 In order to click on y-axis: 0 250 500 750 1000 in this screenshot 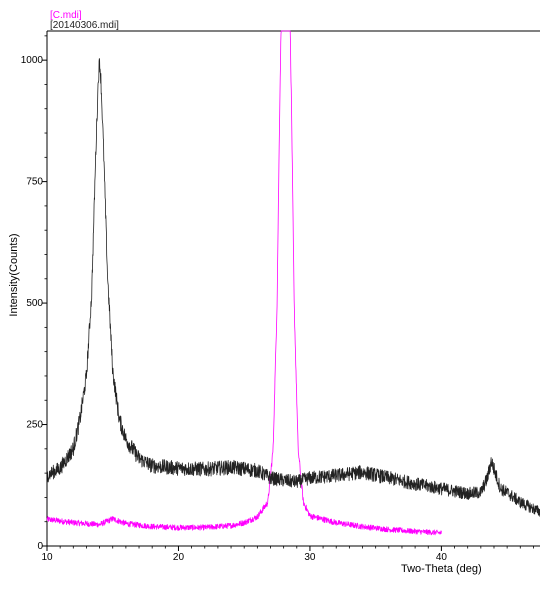, I will do `click(34, 293)`.